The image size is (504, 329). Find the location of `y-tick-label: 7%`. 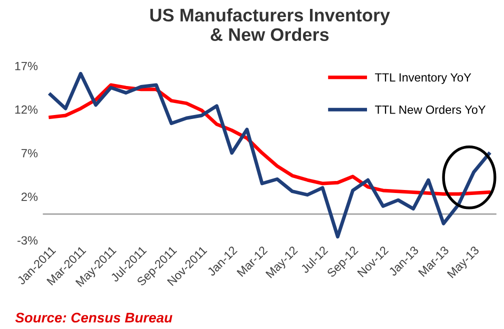

y-tick-label: 7% is located at coordinates (30, 153).